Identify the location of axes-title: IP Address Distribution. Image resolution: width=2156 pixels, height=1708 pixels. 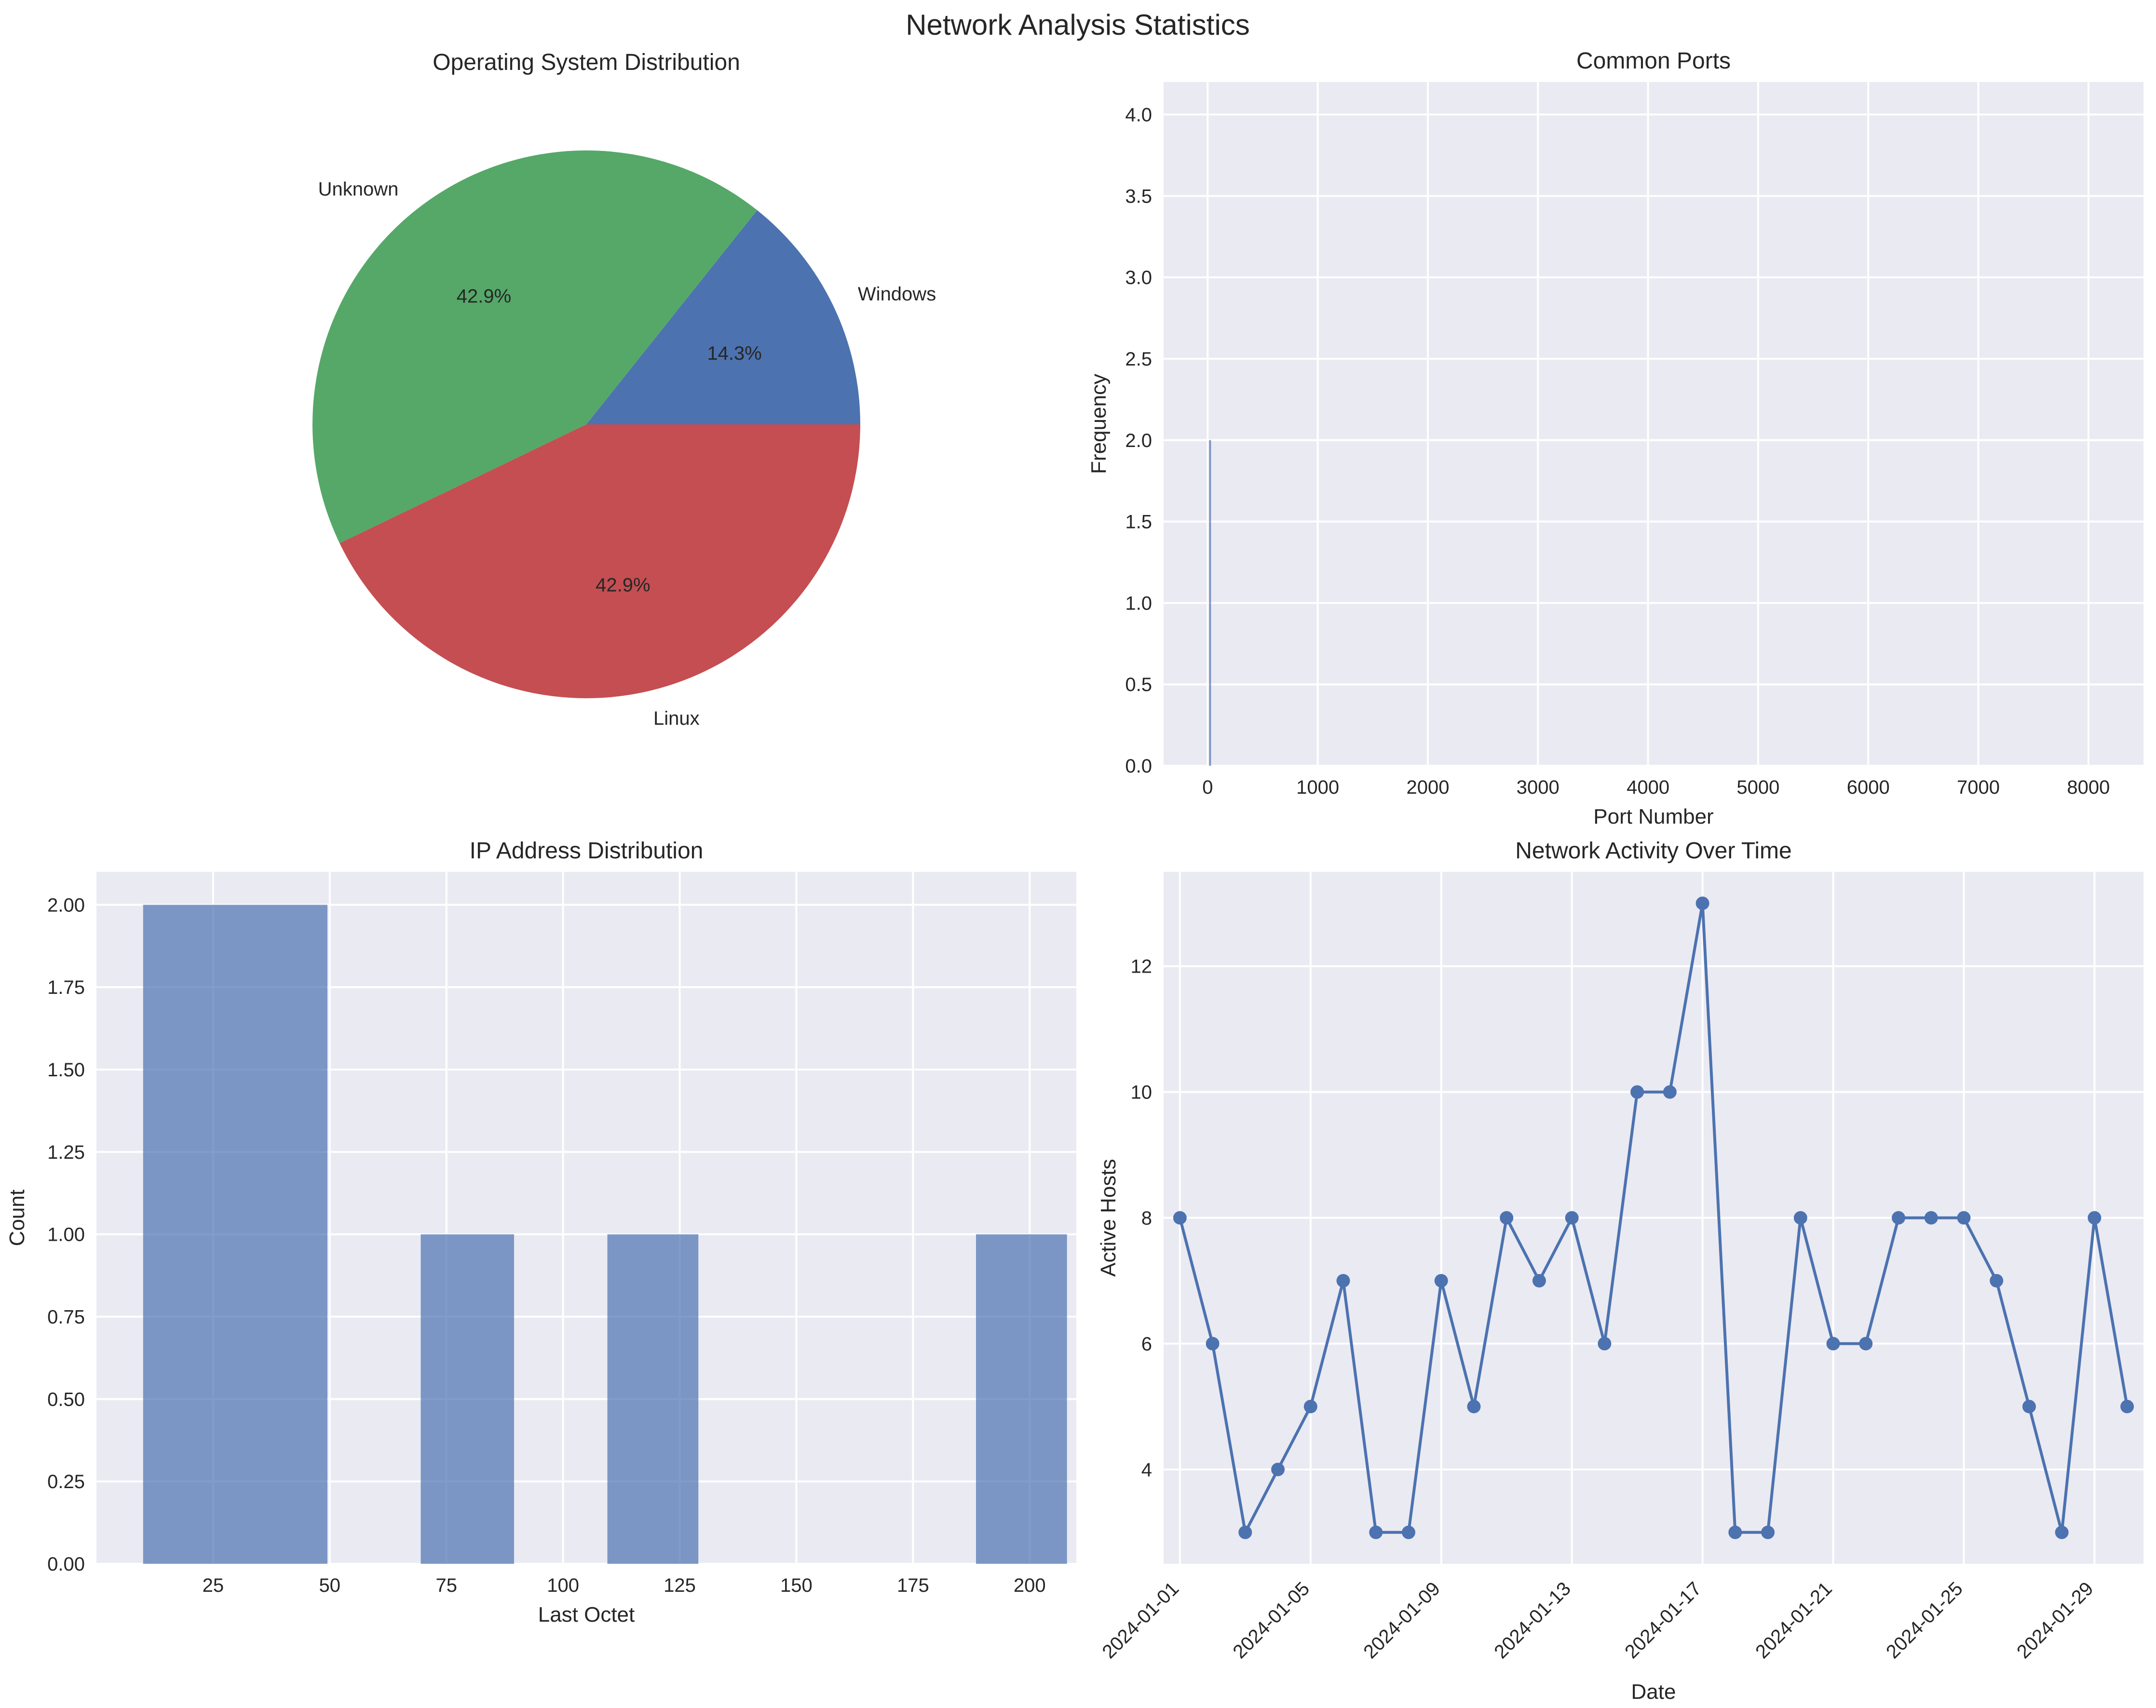
(587, 851).